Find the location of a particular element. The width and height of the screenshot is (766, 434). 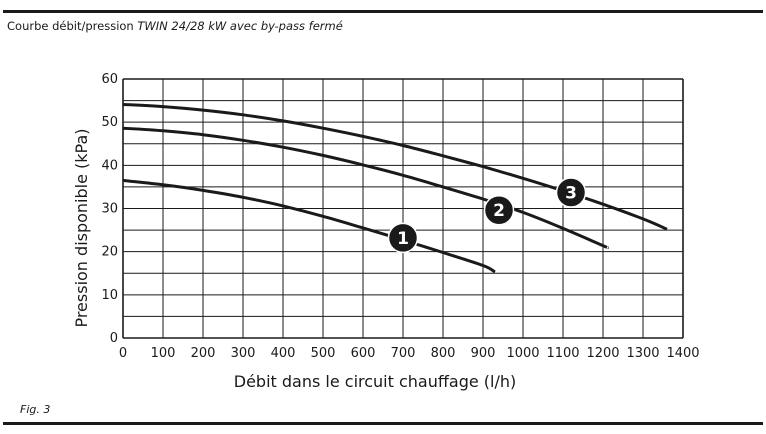

y-tick-label: 30 is located at coordinates (109, 209).